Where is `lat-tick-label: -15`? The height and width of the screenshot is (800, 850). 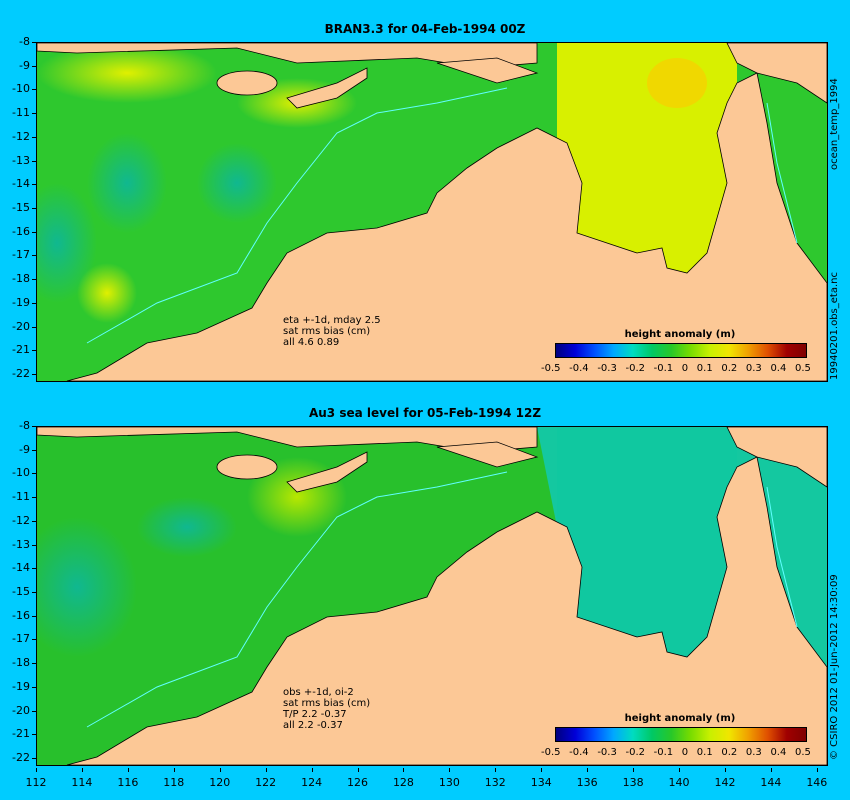
lat-tick-label: -15 is located at coordinates (21, 207).